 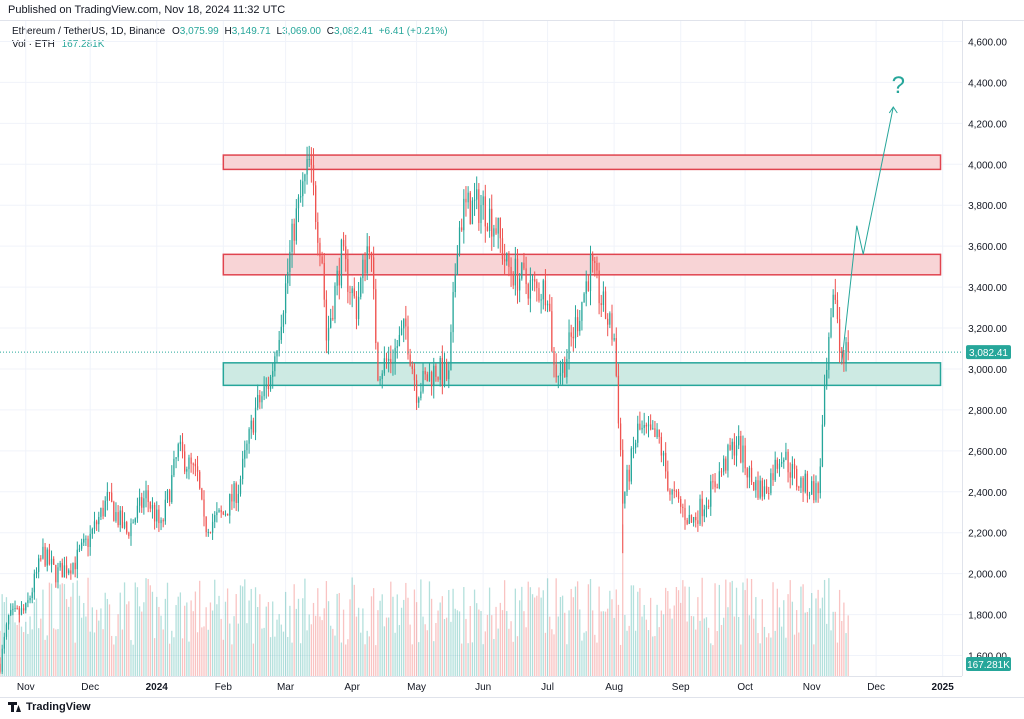 I want to click on time-tick-label: Nov, so click(x=26, y=687).